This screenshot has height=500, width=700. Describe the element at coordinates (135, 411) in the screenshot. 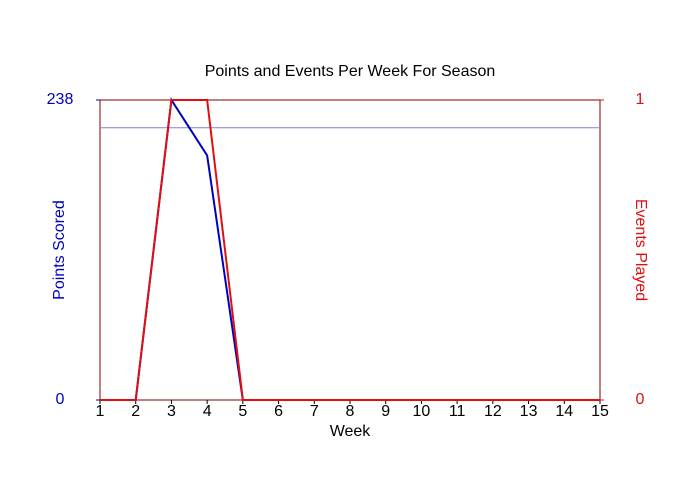

I see `x-tick-label: 2` at that location.